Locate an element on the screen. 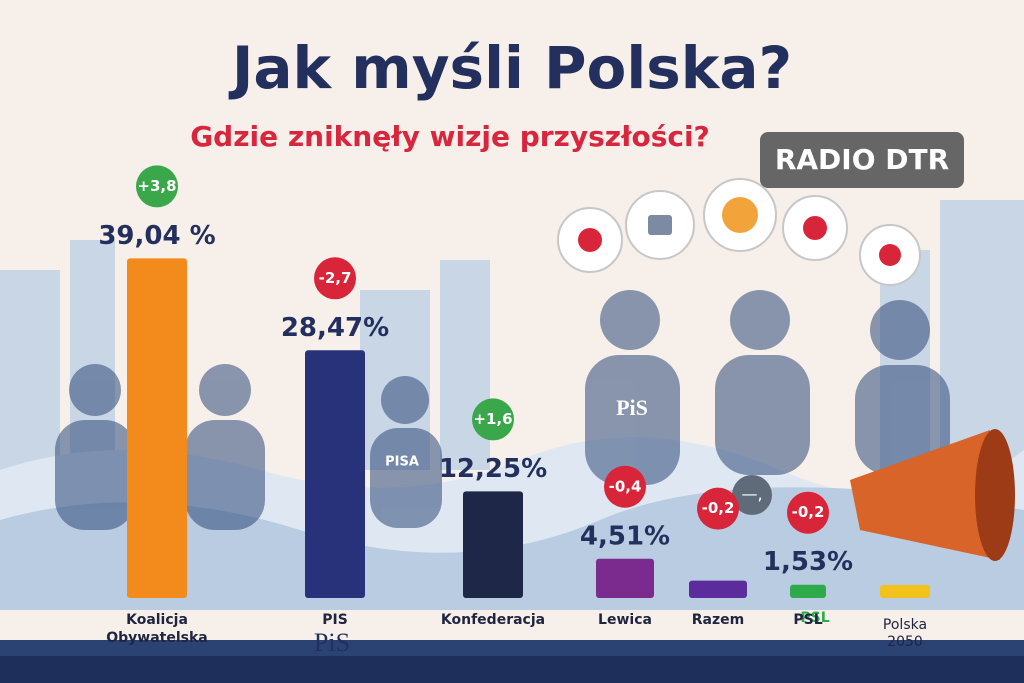 The height and width of the screenshot is (683, 1024). badge: RADIO DTR is located at coordinates (862, 159).